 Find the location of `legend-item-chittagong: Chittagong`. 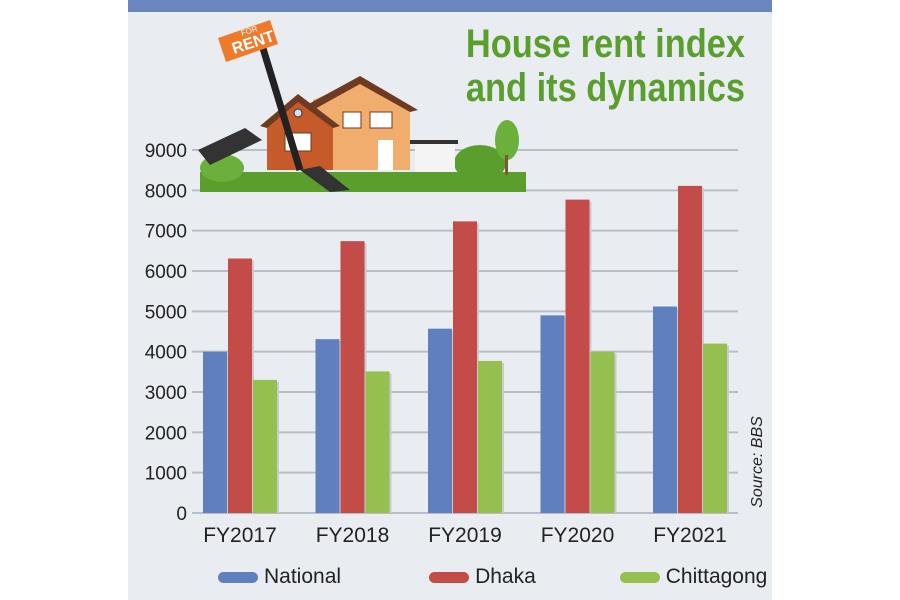

legend-item-chittagong: Chittagong is located at coordinates (674, 577).